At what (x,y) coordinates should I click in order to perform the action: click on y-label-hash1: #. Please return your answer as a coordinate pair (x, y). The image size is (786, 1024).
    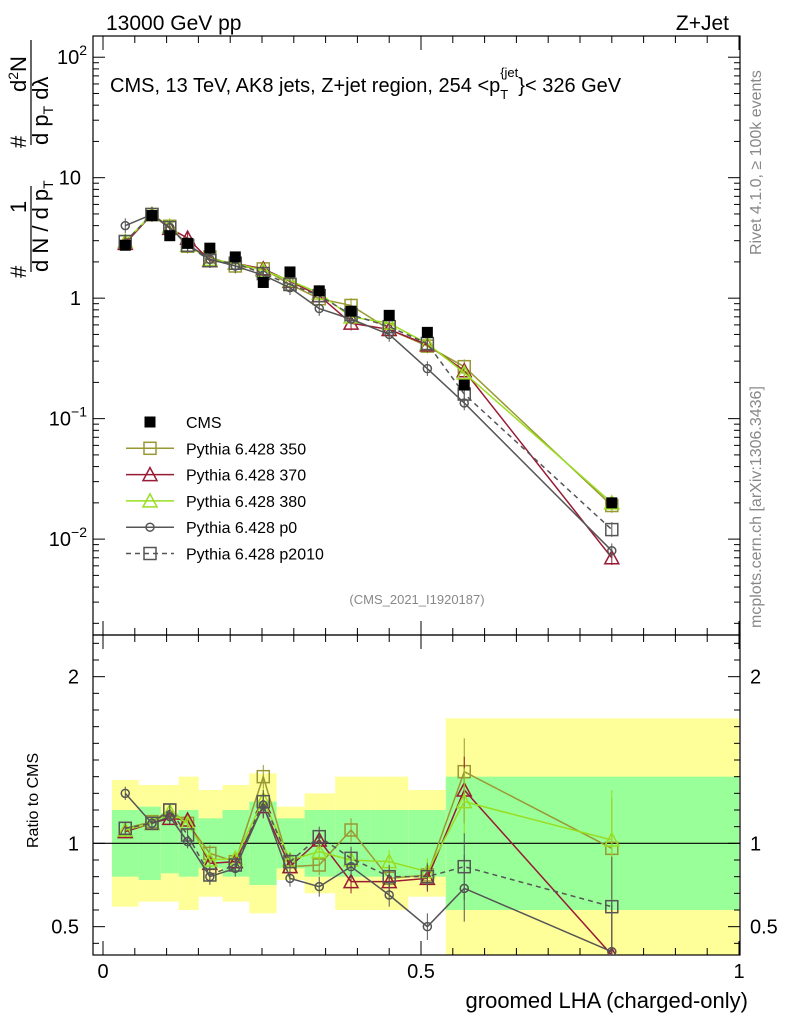
    Looking at the image, I should click on (18, 271).